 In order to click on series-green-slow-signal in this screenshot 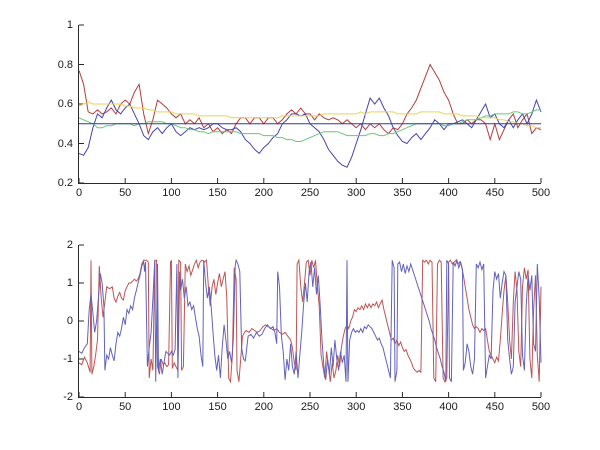, I will do `click(309, 125)`.